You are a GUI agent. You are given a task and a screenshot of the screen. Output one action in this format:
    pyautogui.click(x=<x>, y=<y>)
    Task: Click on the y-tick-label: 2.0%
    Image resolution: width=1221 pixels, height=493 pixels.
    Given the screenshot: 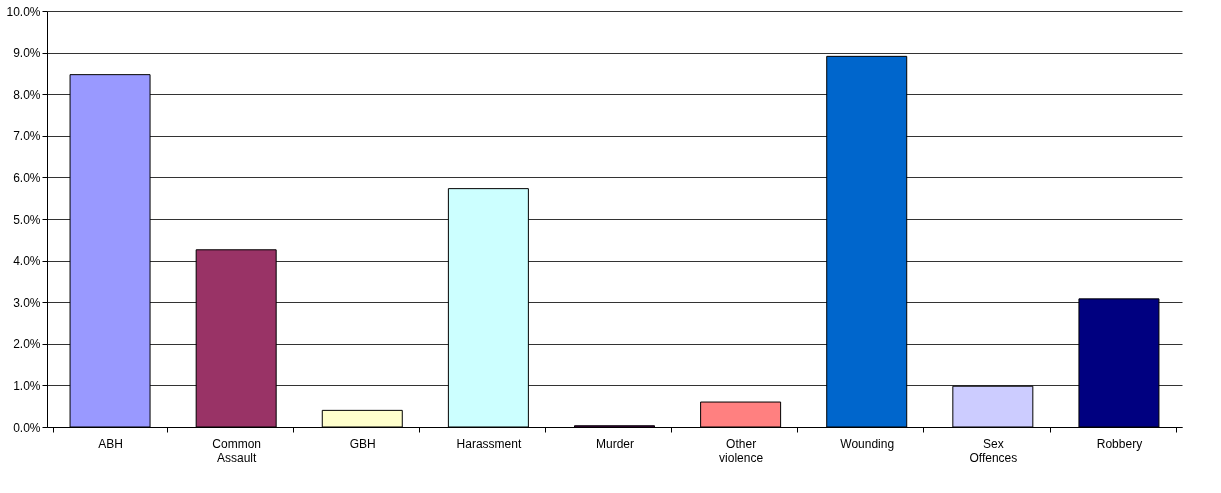 What is the action you would take?
    pyautogui.click(x=27, y=344)
    